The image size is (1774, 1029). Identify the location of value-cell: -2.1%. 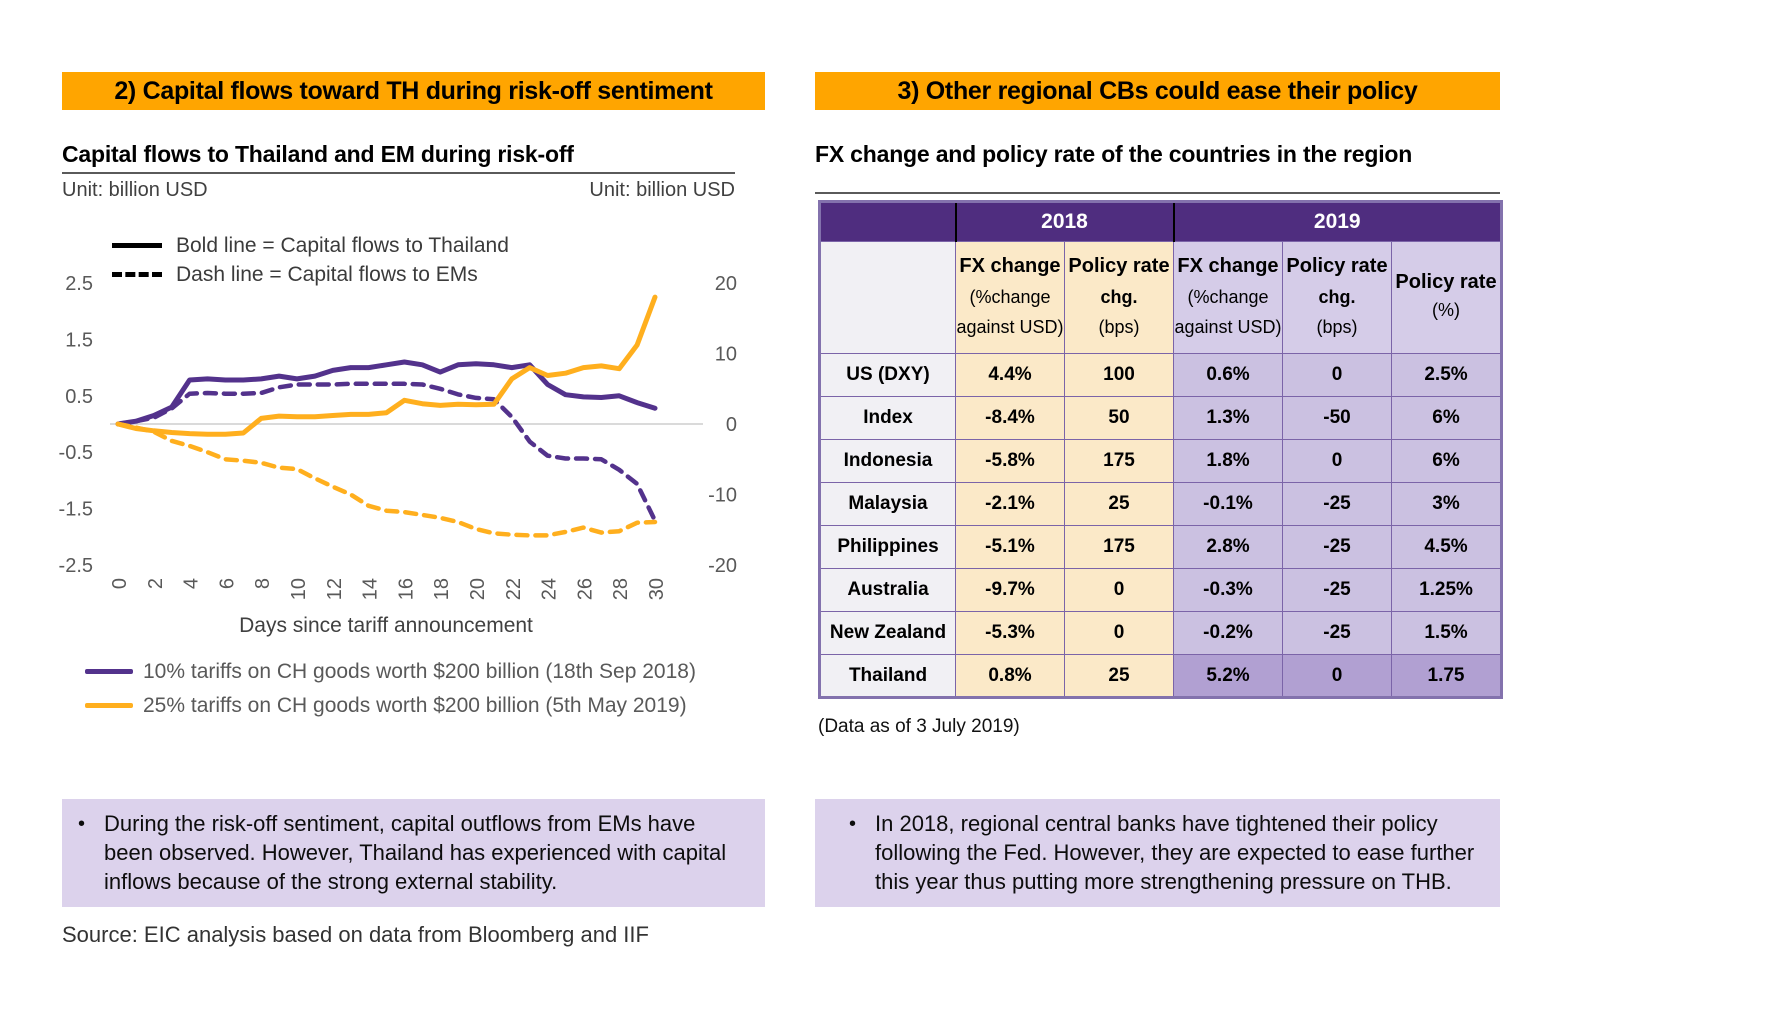
(1010, 504).